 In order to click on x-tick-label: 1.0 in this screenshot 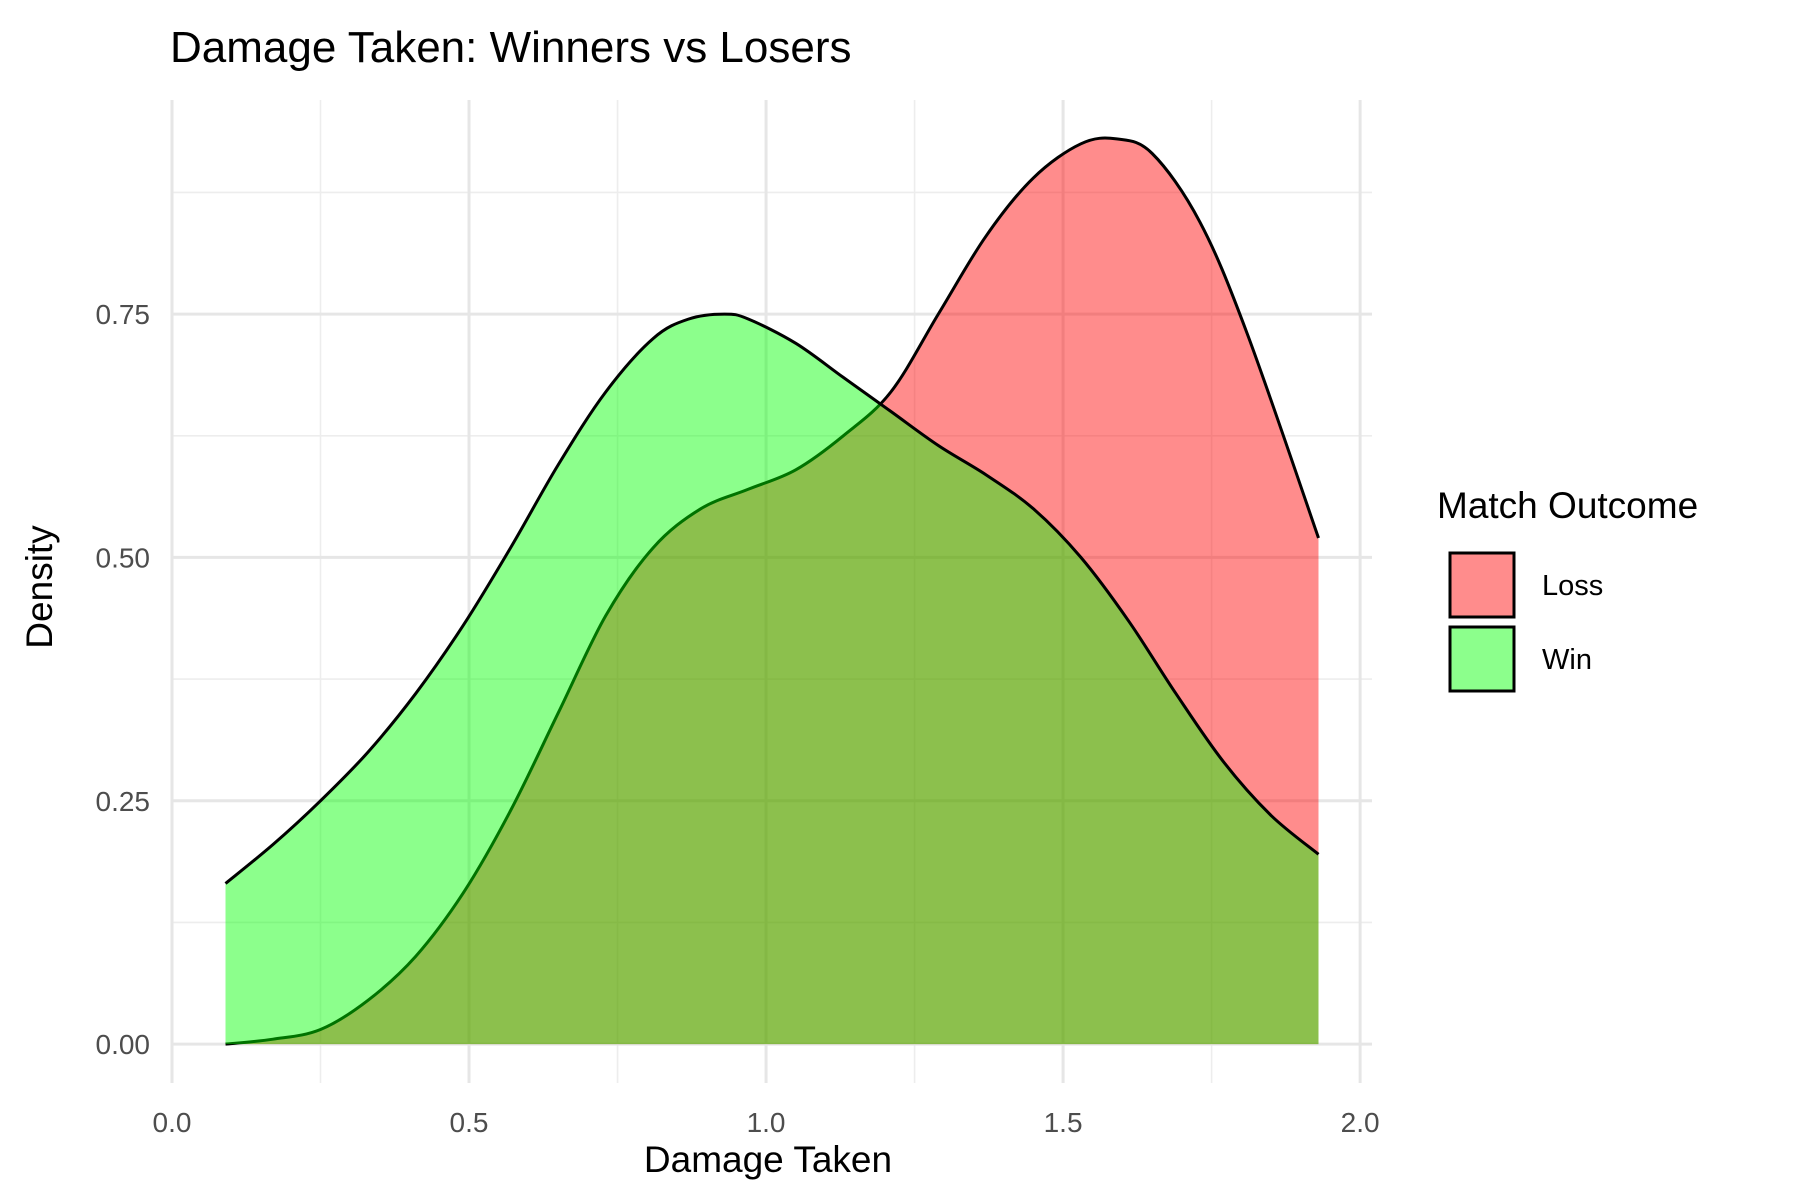, I will do `click(766, 1122)`.